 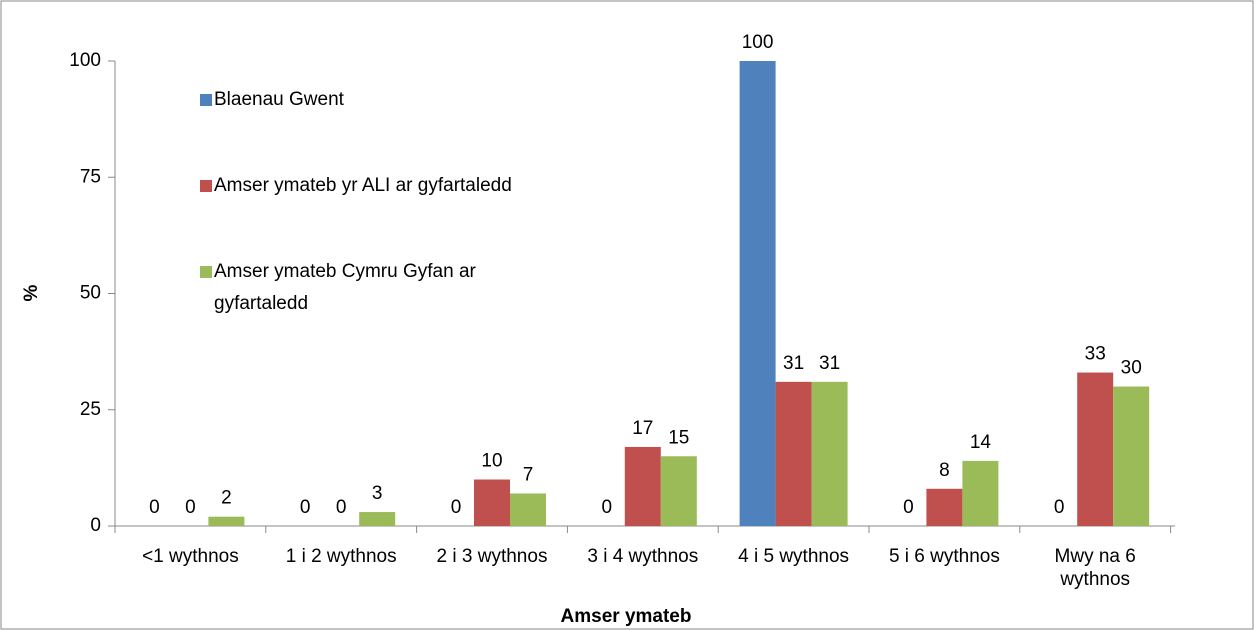 I want to click on x-axis-title: Amser ymateb, so click(x=626, y=616).